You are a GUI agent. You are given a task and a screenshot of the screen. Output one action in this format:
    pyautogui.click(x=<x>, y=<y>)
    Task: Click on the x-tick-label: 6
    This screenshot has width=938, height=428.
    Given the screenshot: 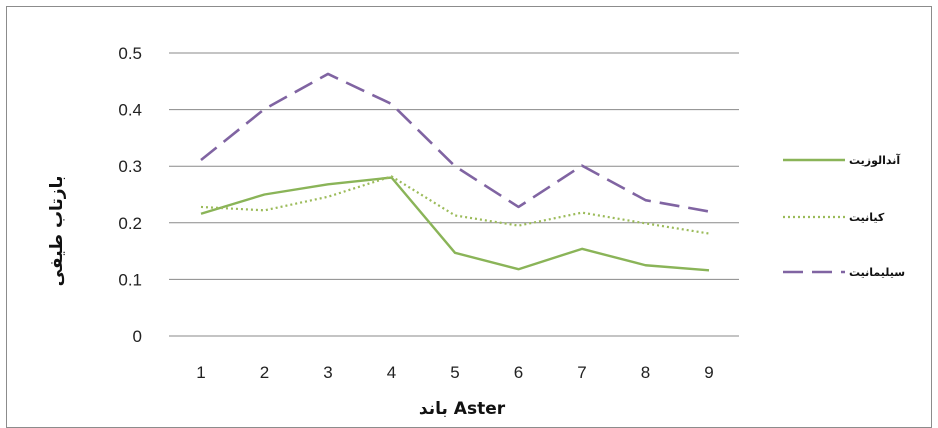 What is the action you would take?
    pyautogui.click(x=518, y=372)
    